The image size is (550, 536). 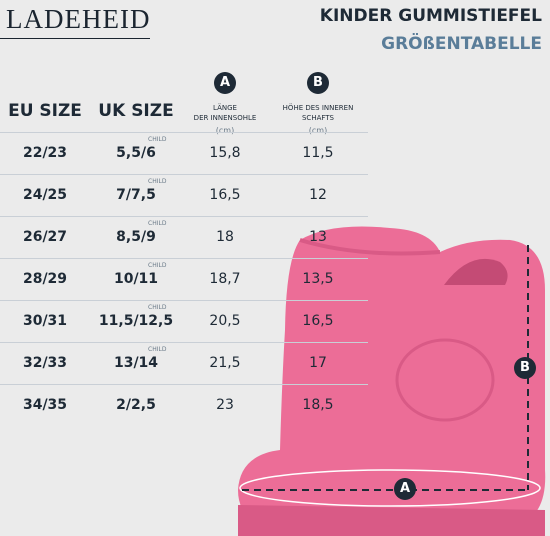 What do you see at coordinates (78, 19) in the screenshot?
I see `brand: LADEHEID` at bounding box center [78, 19].